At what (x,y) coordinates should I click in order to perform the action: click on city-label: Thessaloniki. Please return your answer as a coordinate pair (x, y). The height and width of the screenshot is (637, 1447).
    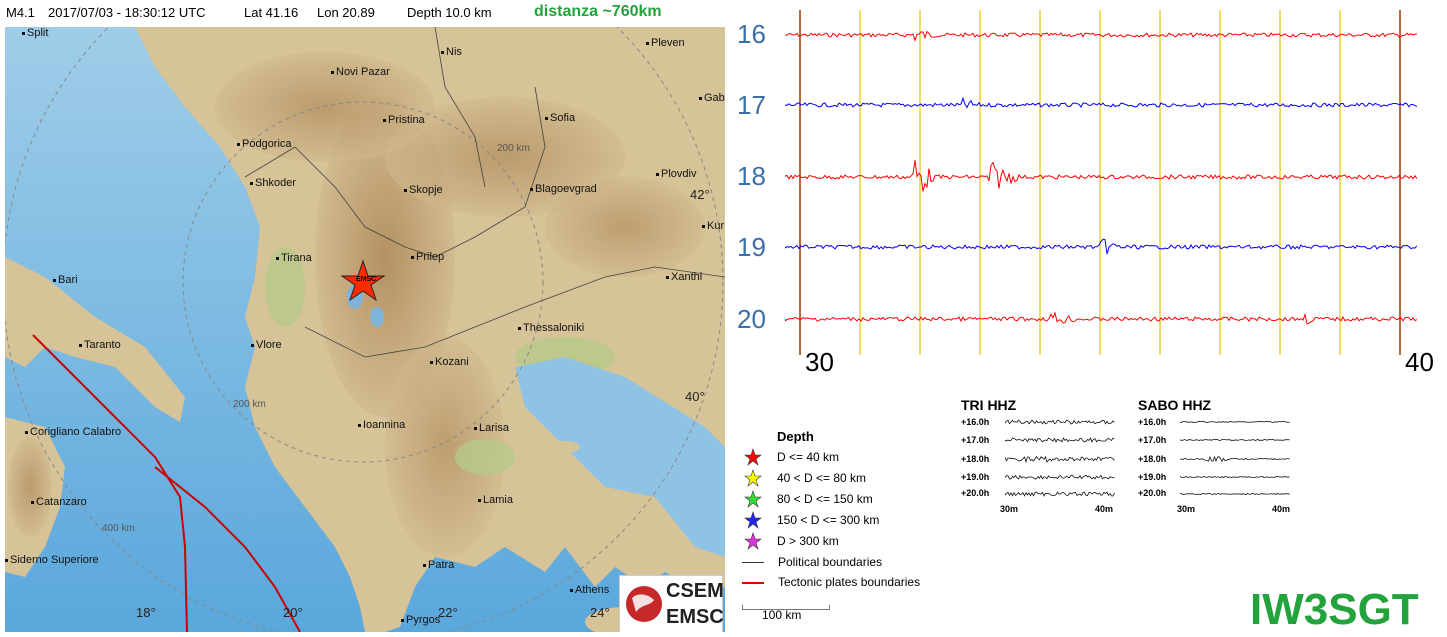
    Looking at the image, I should click on (551, 328).